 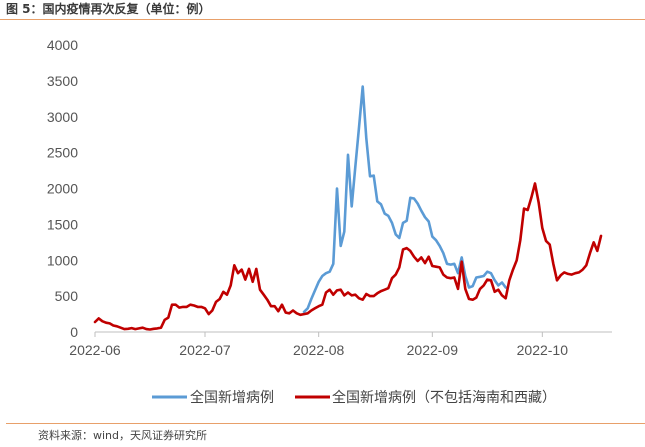 What do you see at coordinates (123, 435) in the screenshot?
I see `source-note: 资料来源：wind，天风证券研究所` at bounding box center [123, 435].